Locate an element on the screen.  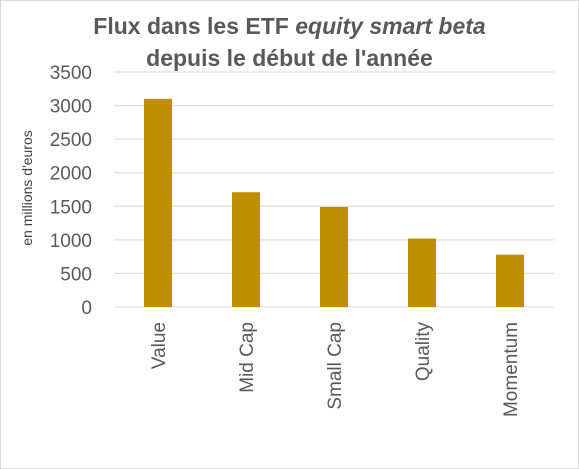
title-line2: depuis le début de l'année is located at coordinates (289, 58).